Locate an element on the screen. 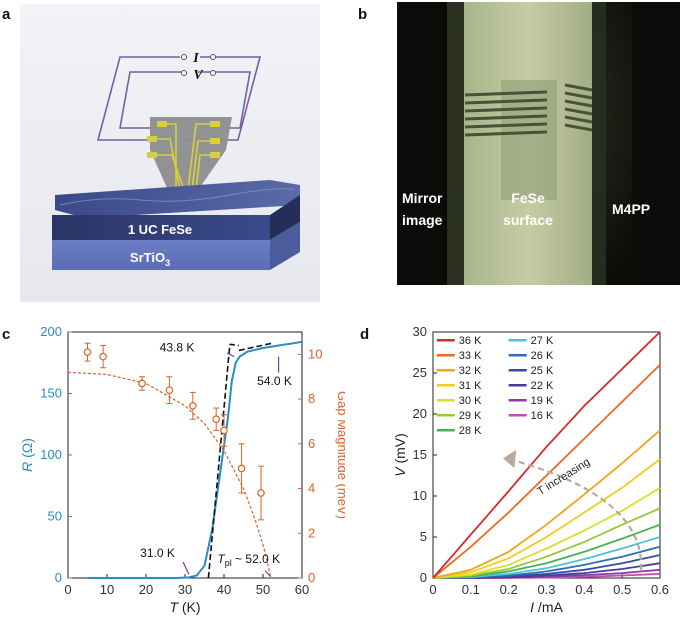 The width and height of the screenshot is (685, 625). probe-chip is located at coordinates (189, 154).